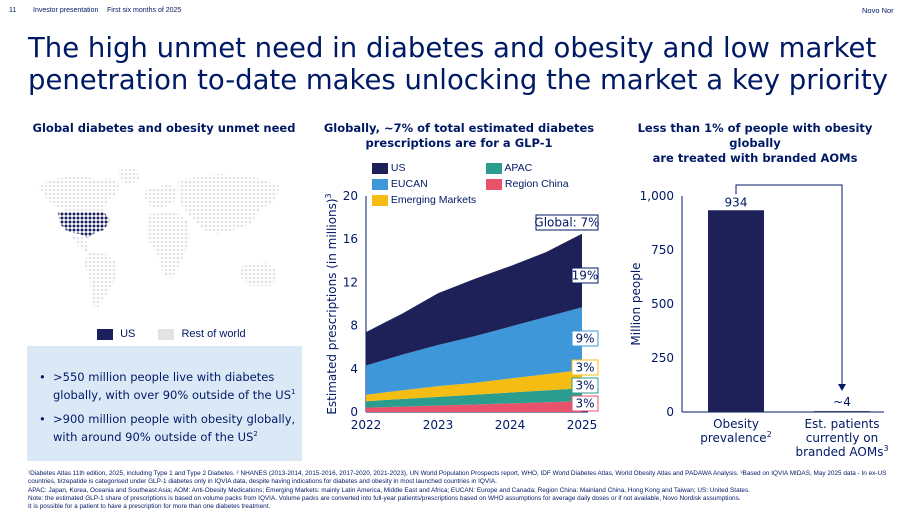 This screenshot has width=907, height=515. Describe the element at coordinates (66, 10) in the screenshot. I see `section-label: Investor presentation` at that location.